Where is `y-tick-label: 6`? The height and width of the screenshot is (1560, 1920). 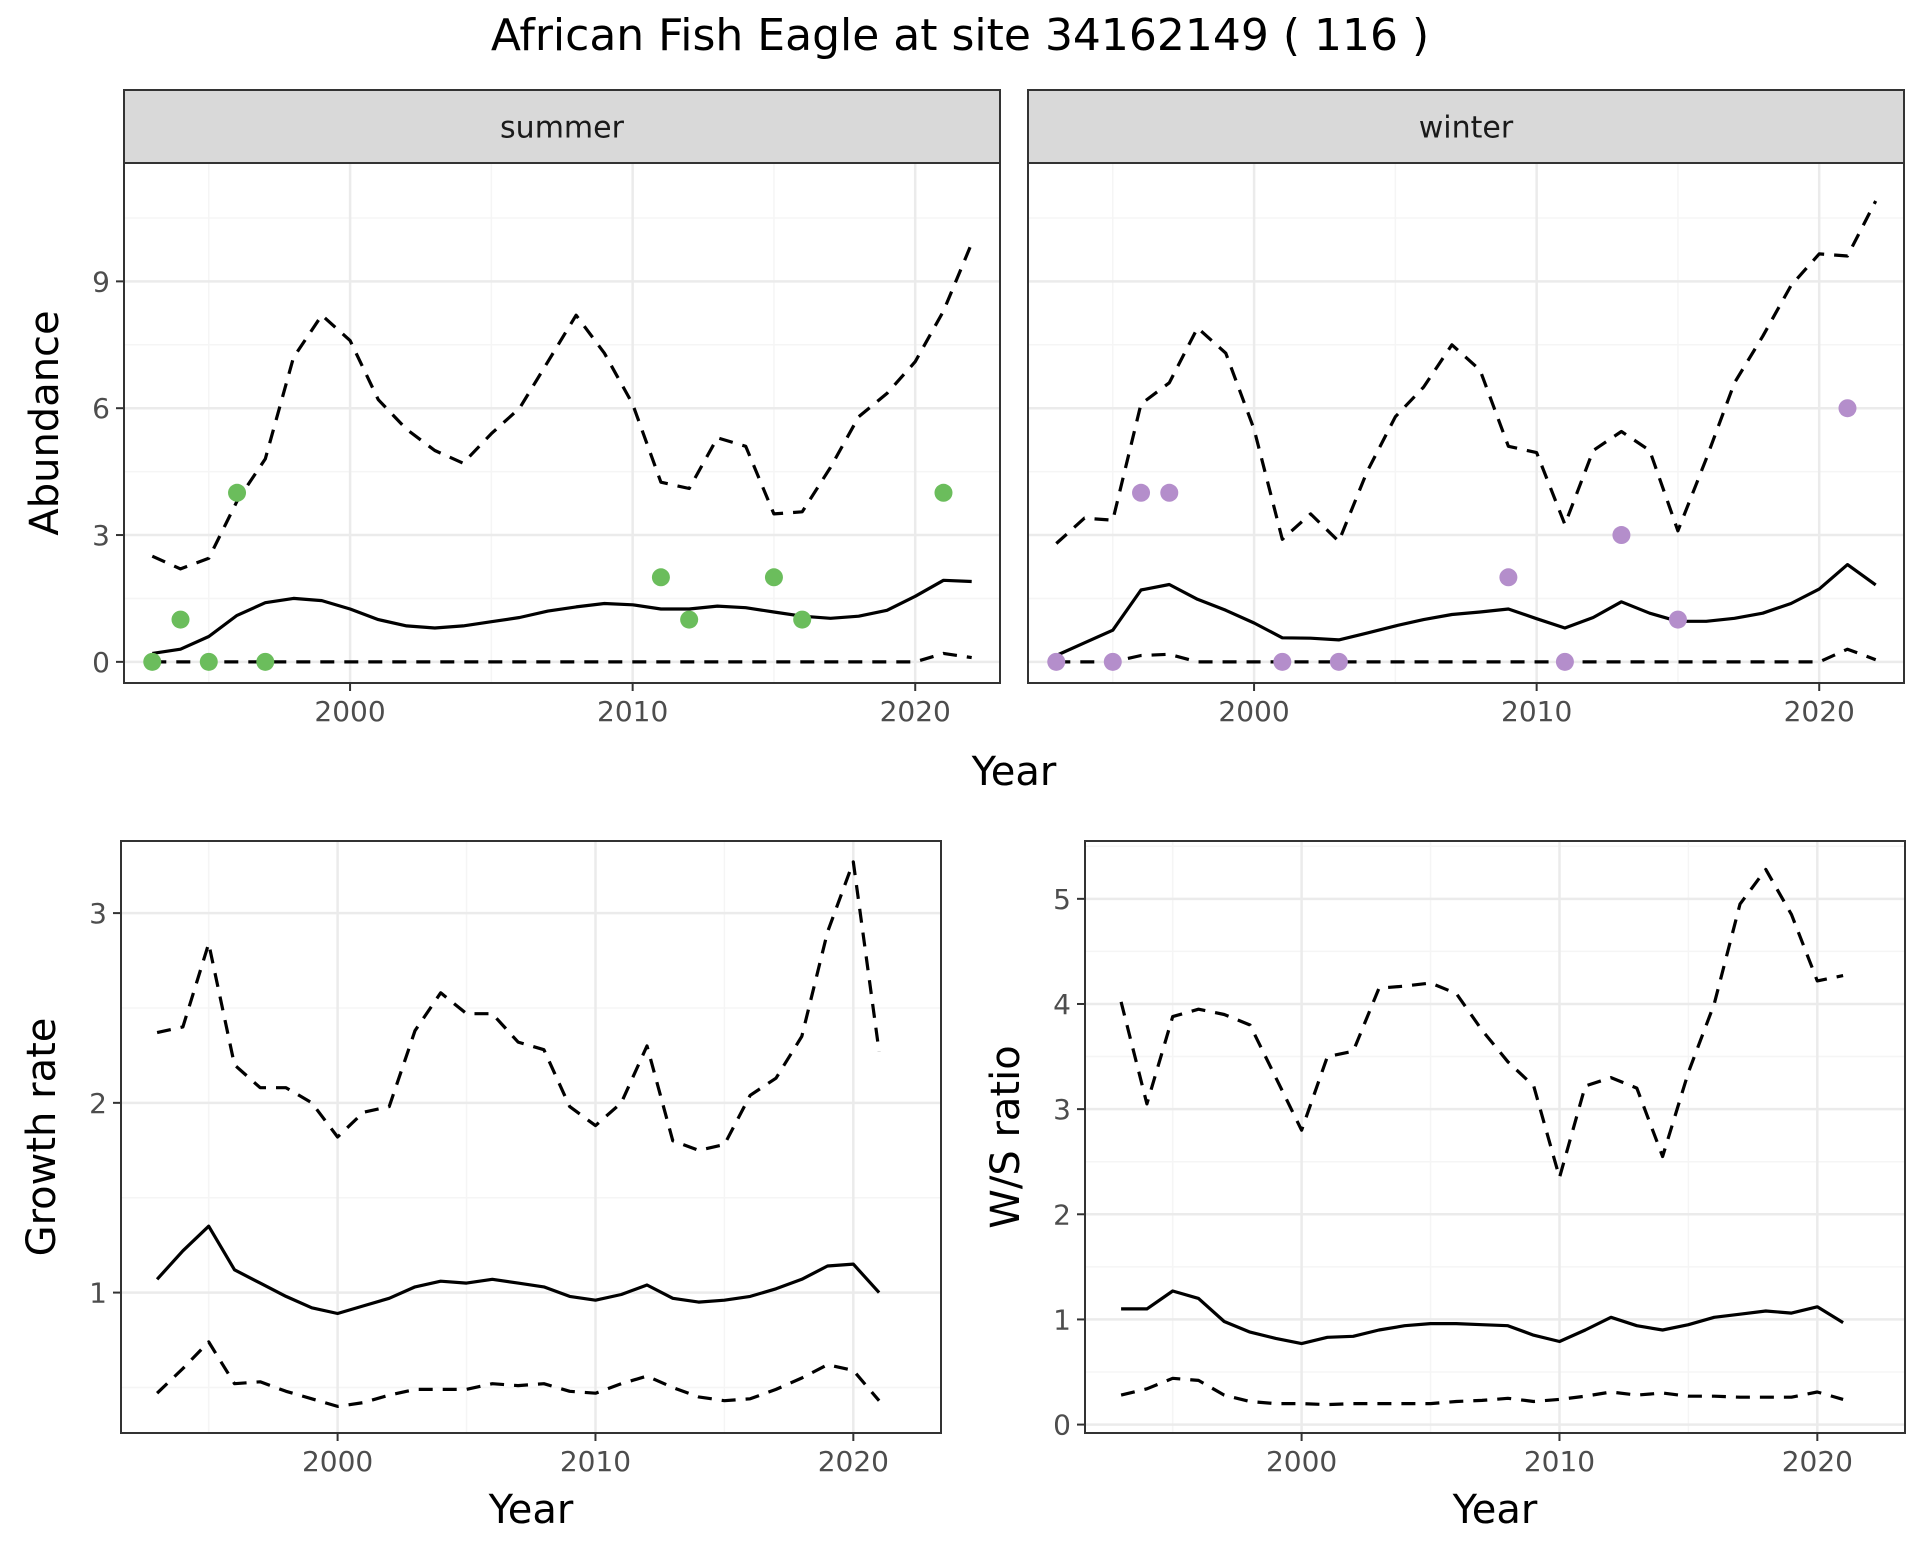 y-tick-label: 6 is located at coordinates (101, 408).